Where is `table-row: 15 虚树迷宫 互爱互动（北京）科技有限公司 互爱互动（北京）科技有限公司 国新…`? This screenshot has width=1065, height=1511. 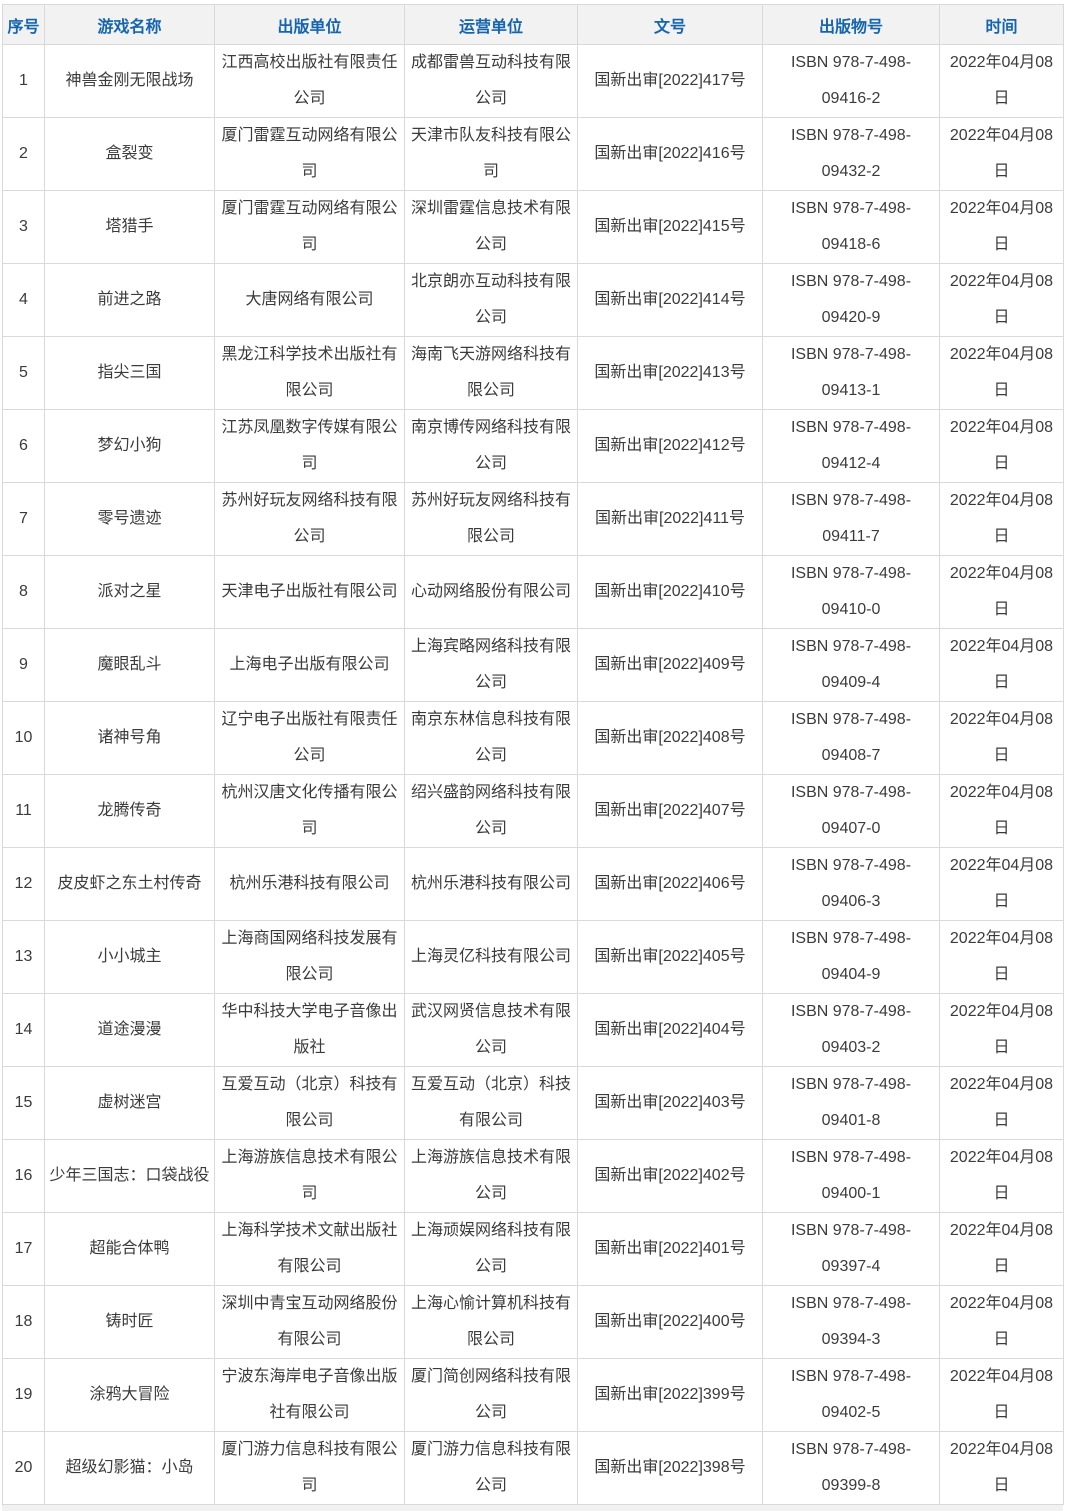 table-row: 15 虚树迷宫 互爱互动（北京）科技有限公司 互爱互动（北京）科技有限公司 国新… is located at coordinates (533, 1103).